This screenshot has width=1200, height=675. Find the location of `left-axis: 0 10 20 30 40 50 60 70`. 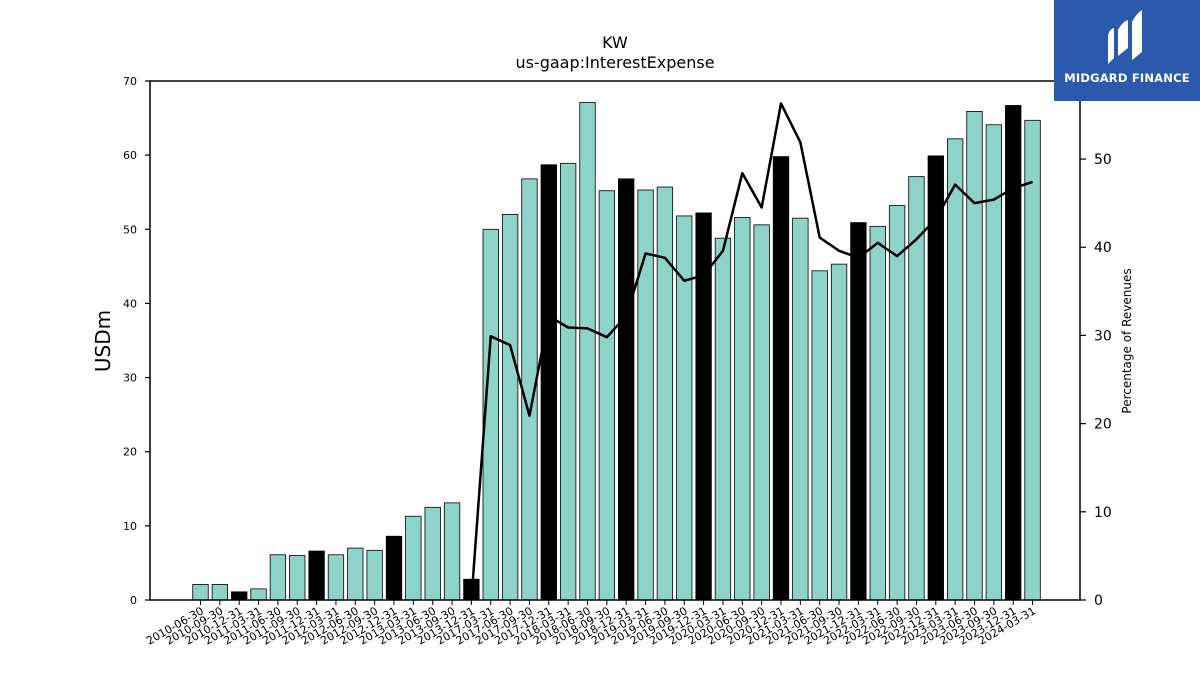

left-axis: 0 10 20 30 40 50 60 70 is located at coordinates (136, 341).